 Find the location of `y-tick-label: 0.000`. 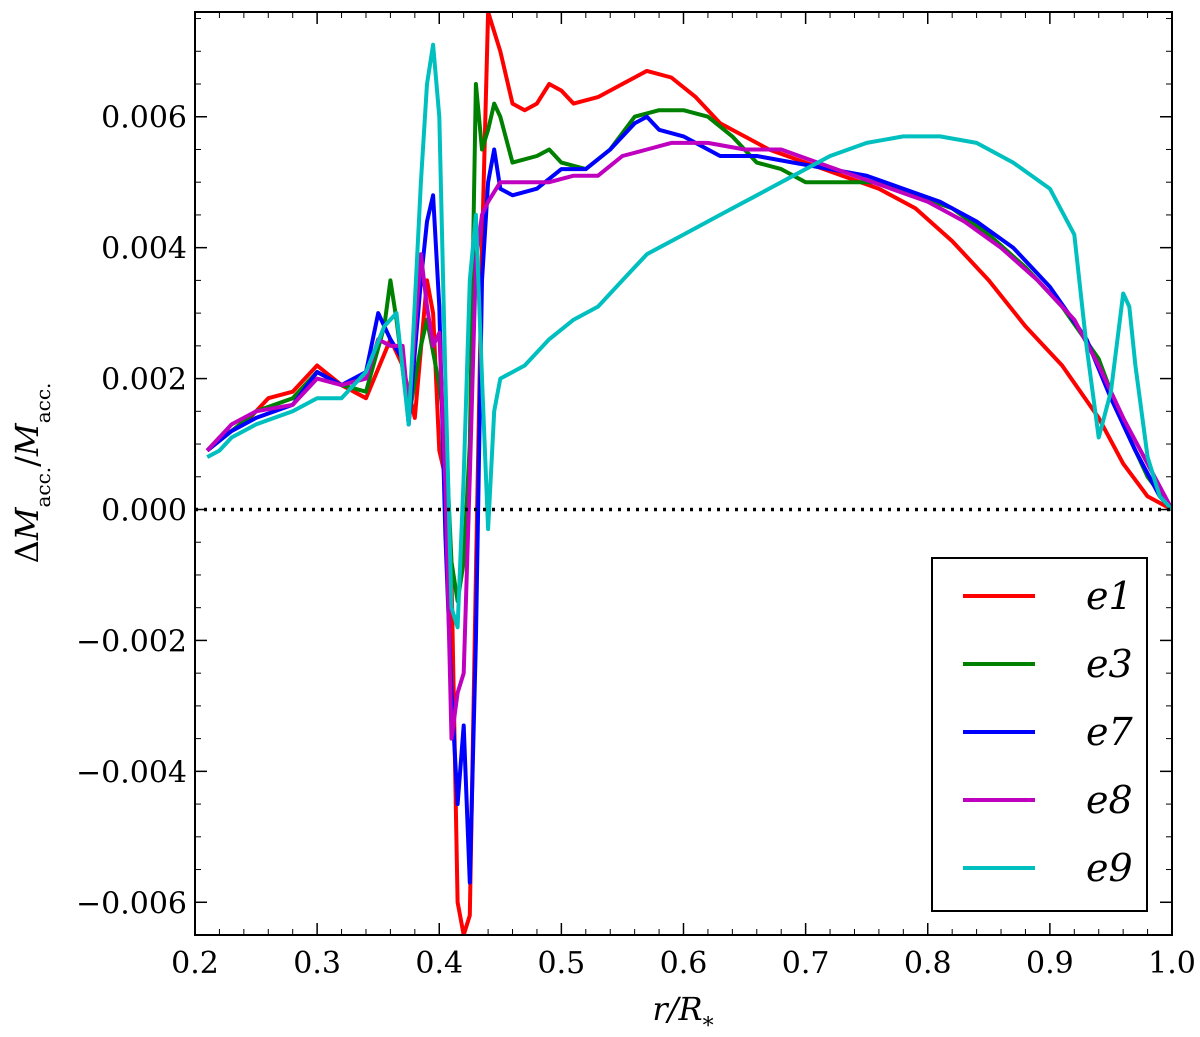

y-tick-label: 0.000 is located at coordinates (144, 511).